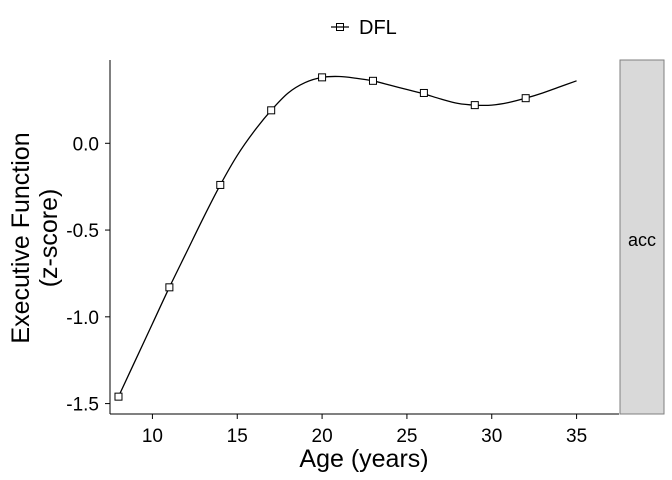 The image size is (672, 480). I want to click on x-tick-label: 25, so click(406, 436).